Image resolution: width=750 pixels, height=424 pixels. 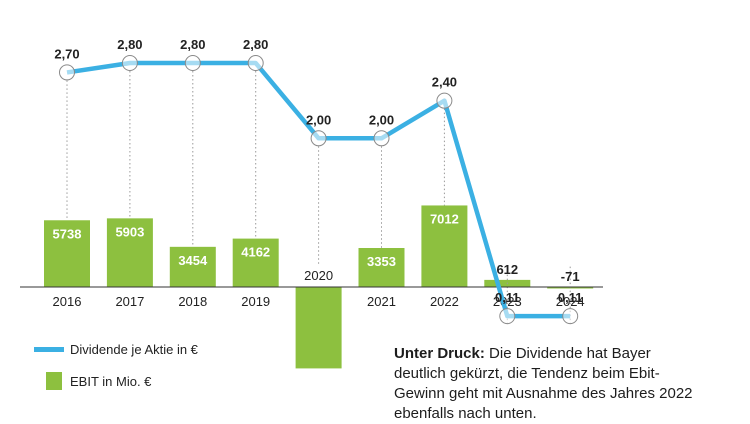 I want to click on x-tick-2018: 2018, so click(x=192, y=301).